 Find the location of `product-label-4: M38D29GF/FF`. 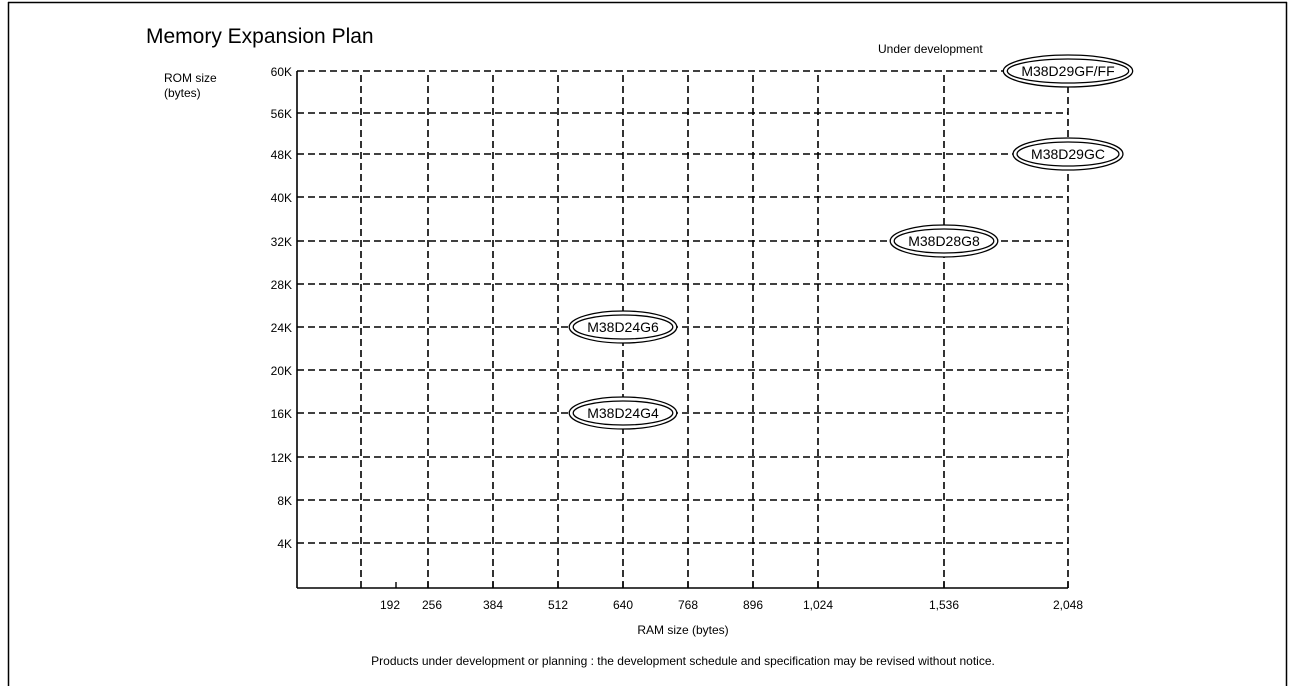

product-label-4: M38D29GF/FF is located at coordinates (1067, 71).